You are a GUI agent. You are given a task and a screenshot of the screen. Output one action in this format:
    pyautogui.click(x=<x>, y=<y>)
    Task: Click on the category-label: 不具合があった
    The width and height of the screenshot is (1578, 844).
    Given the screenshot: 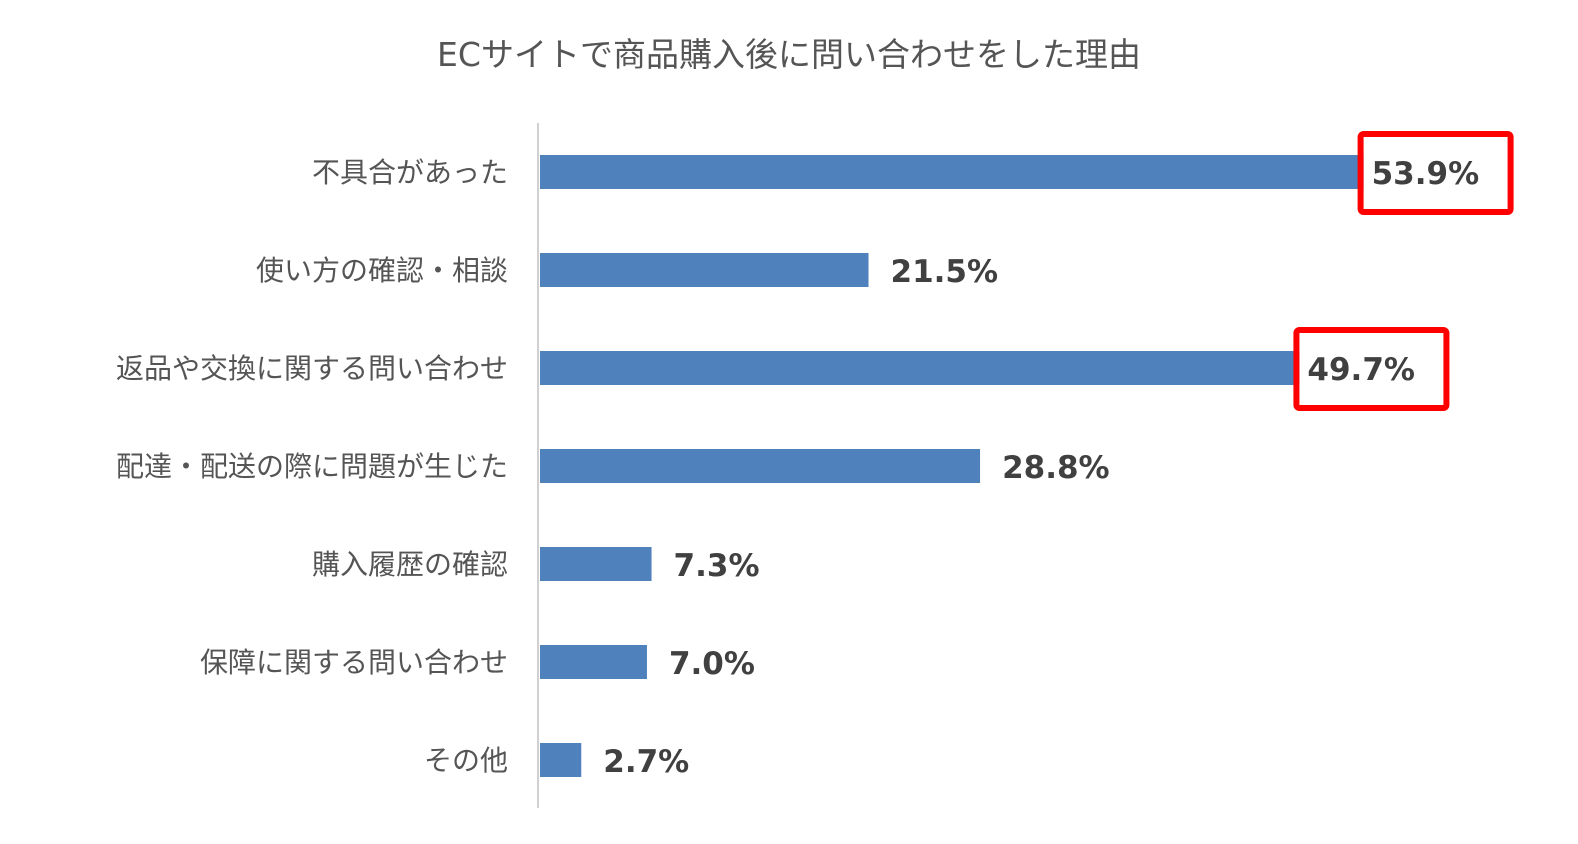 What is the action you would take?
    pyautogui.click(x=410, y=172)
    